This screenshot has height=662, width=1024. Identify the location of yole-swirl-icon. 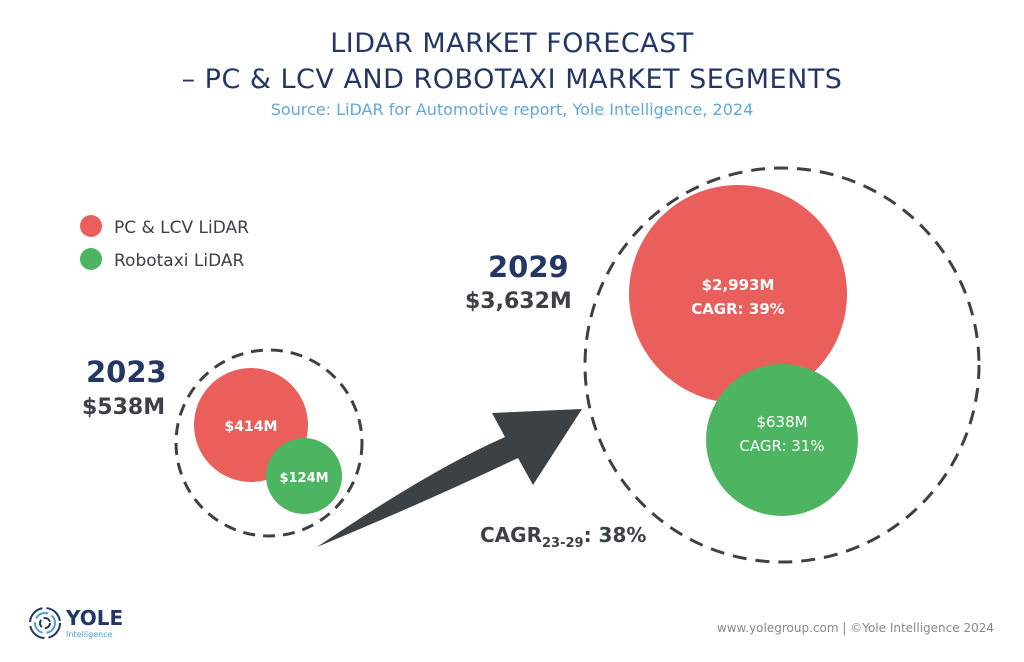
(45, 623).